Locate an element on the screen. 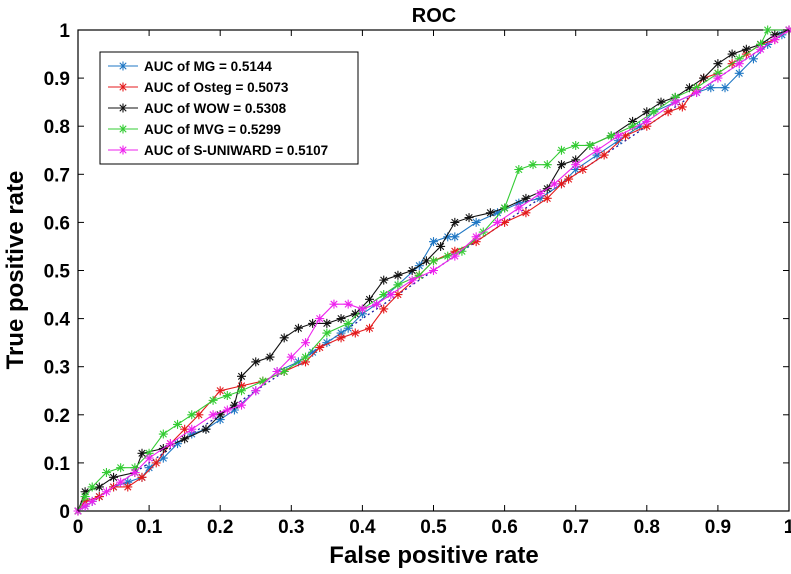 Image resolution: width=791 pixels, height=574 pixels. x-tick-label: 0.7 is located at coordinates (575, 527).